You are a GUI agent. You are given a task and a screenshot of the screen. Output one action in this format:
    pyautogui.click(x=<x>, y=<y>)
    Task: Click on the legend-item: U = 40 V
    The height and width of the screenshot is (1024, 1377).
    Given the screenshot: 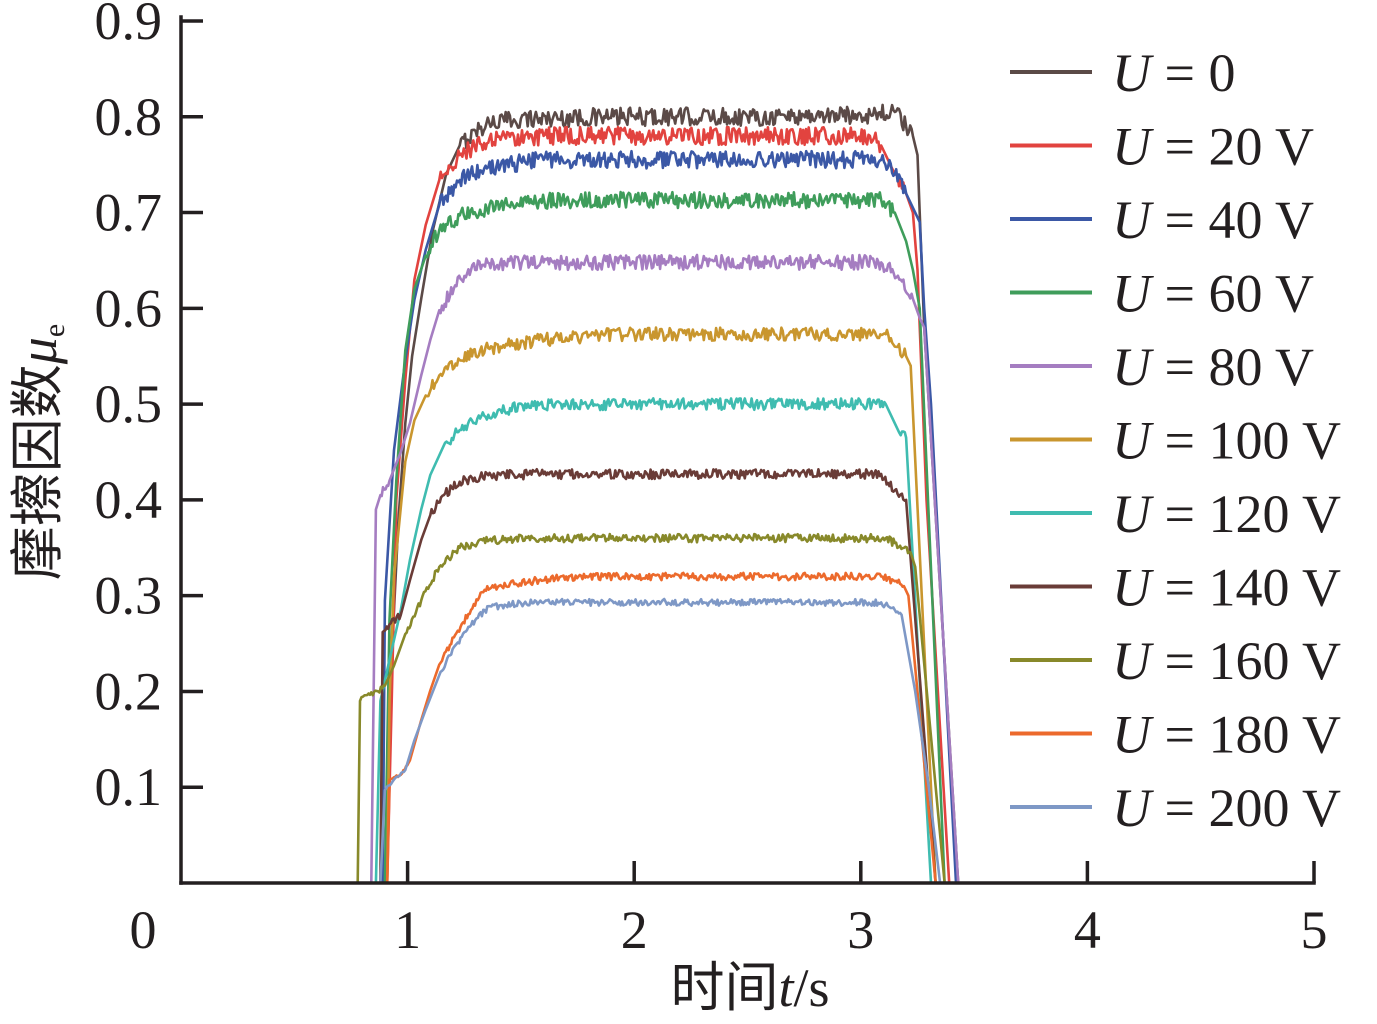 What is the action you would take?
    pyautogui.click(x=1162, y=220)
    